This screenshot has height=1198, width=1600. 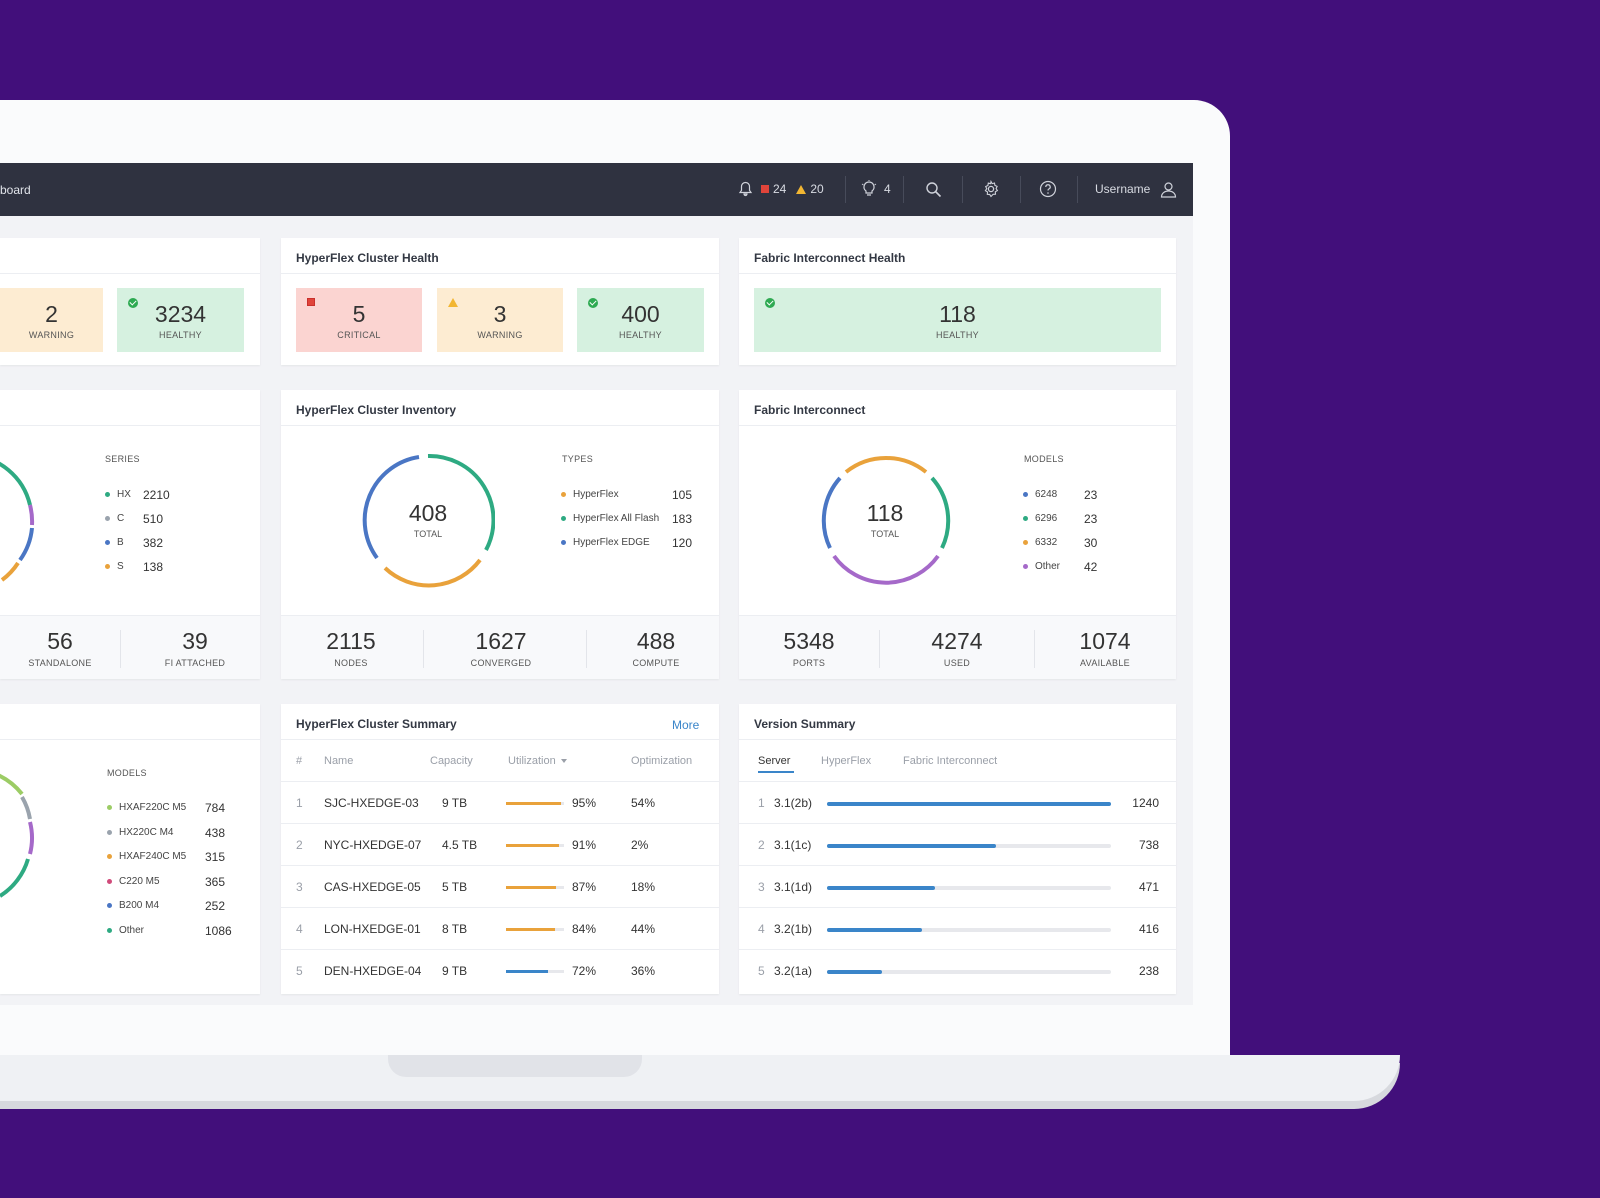 What do you see at coordinates (120, 542) in the screenshot?
I see `legend-label: B` at bounding box center [120, 542].